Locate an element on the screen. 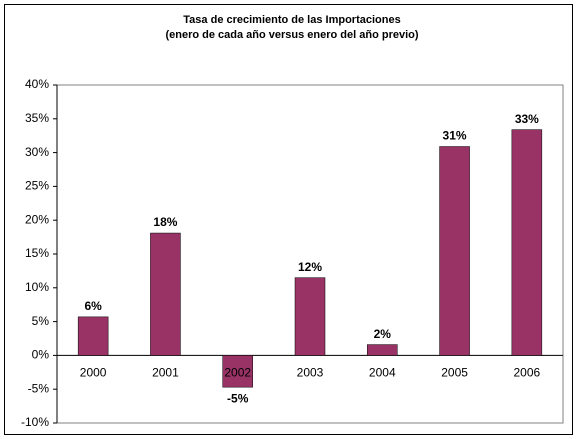 The image size is (577, 439). y-tick-label: 30% is located at coordinates (37, 152).